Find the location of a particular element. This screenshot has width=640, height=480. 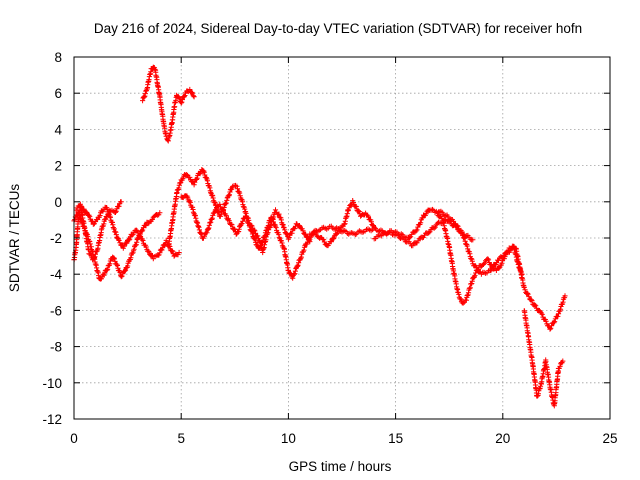

x-tick-label: 0 is located at coordinates (74, 438).